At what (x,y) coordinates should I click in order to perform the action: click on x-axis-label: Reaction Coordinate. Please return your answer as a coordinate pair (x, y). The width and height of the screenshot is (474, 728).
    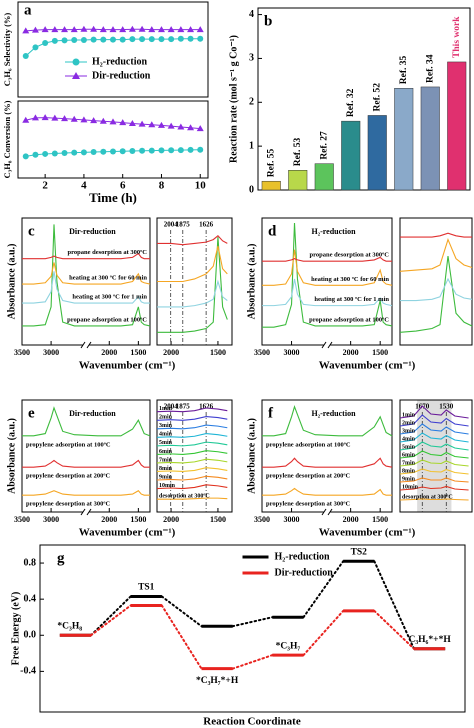
    Looking at the image, I should click on (252, 722).